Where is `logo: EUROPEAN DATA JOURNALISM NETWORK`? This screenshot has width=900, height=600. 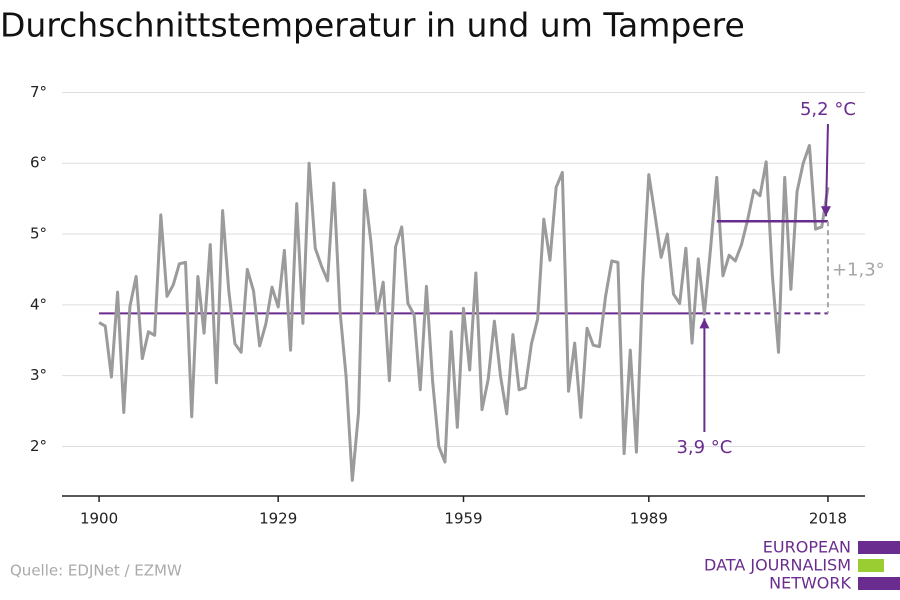 logo: EUROPEAN DATA JOURNALISM NETWORK is located at coordinates (802, 565).